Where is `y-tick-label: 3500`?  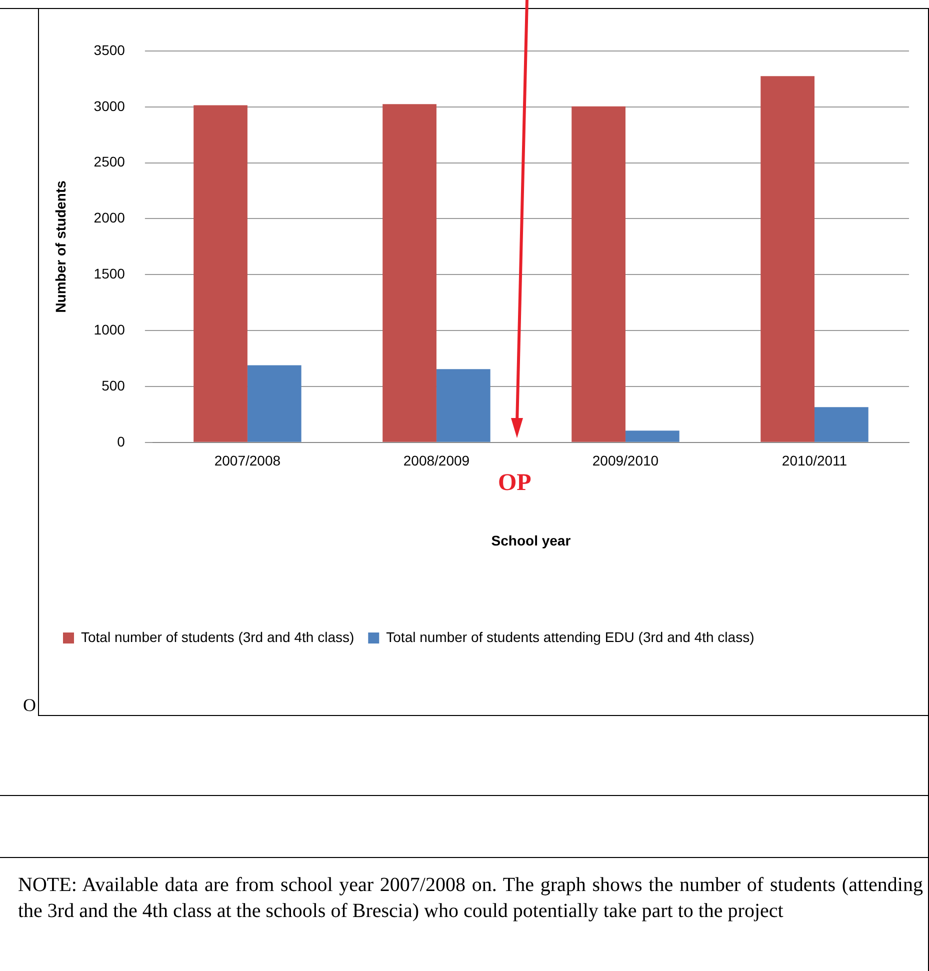 y-tick-label: 3500 is located at coordinates (110, 50).